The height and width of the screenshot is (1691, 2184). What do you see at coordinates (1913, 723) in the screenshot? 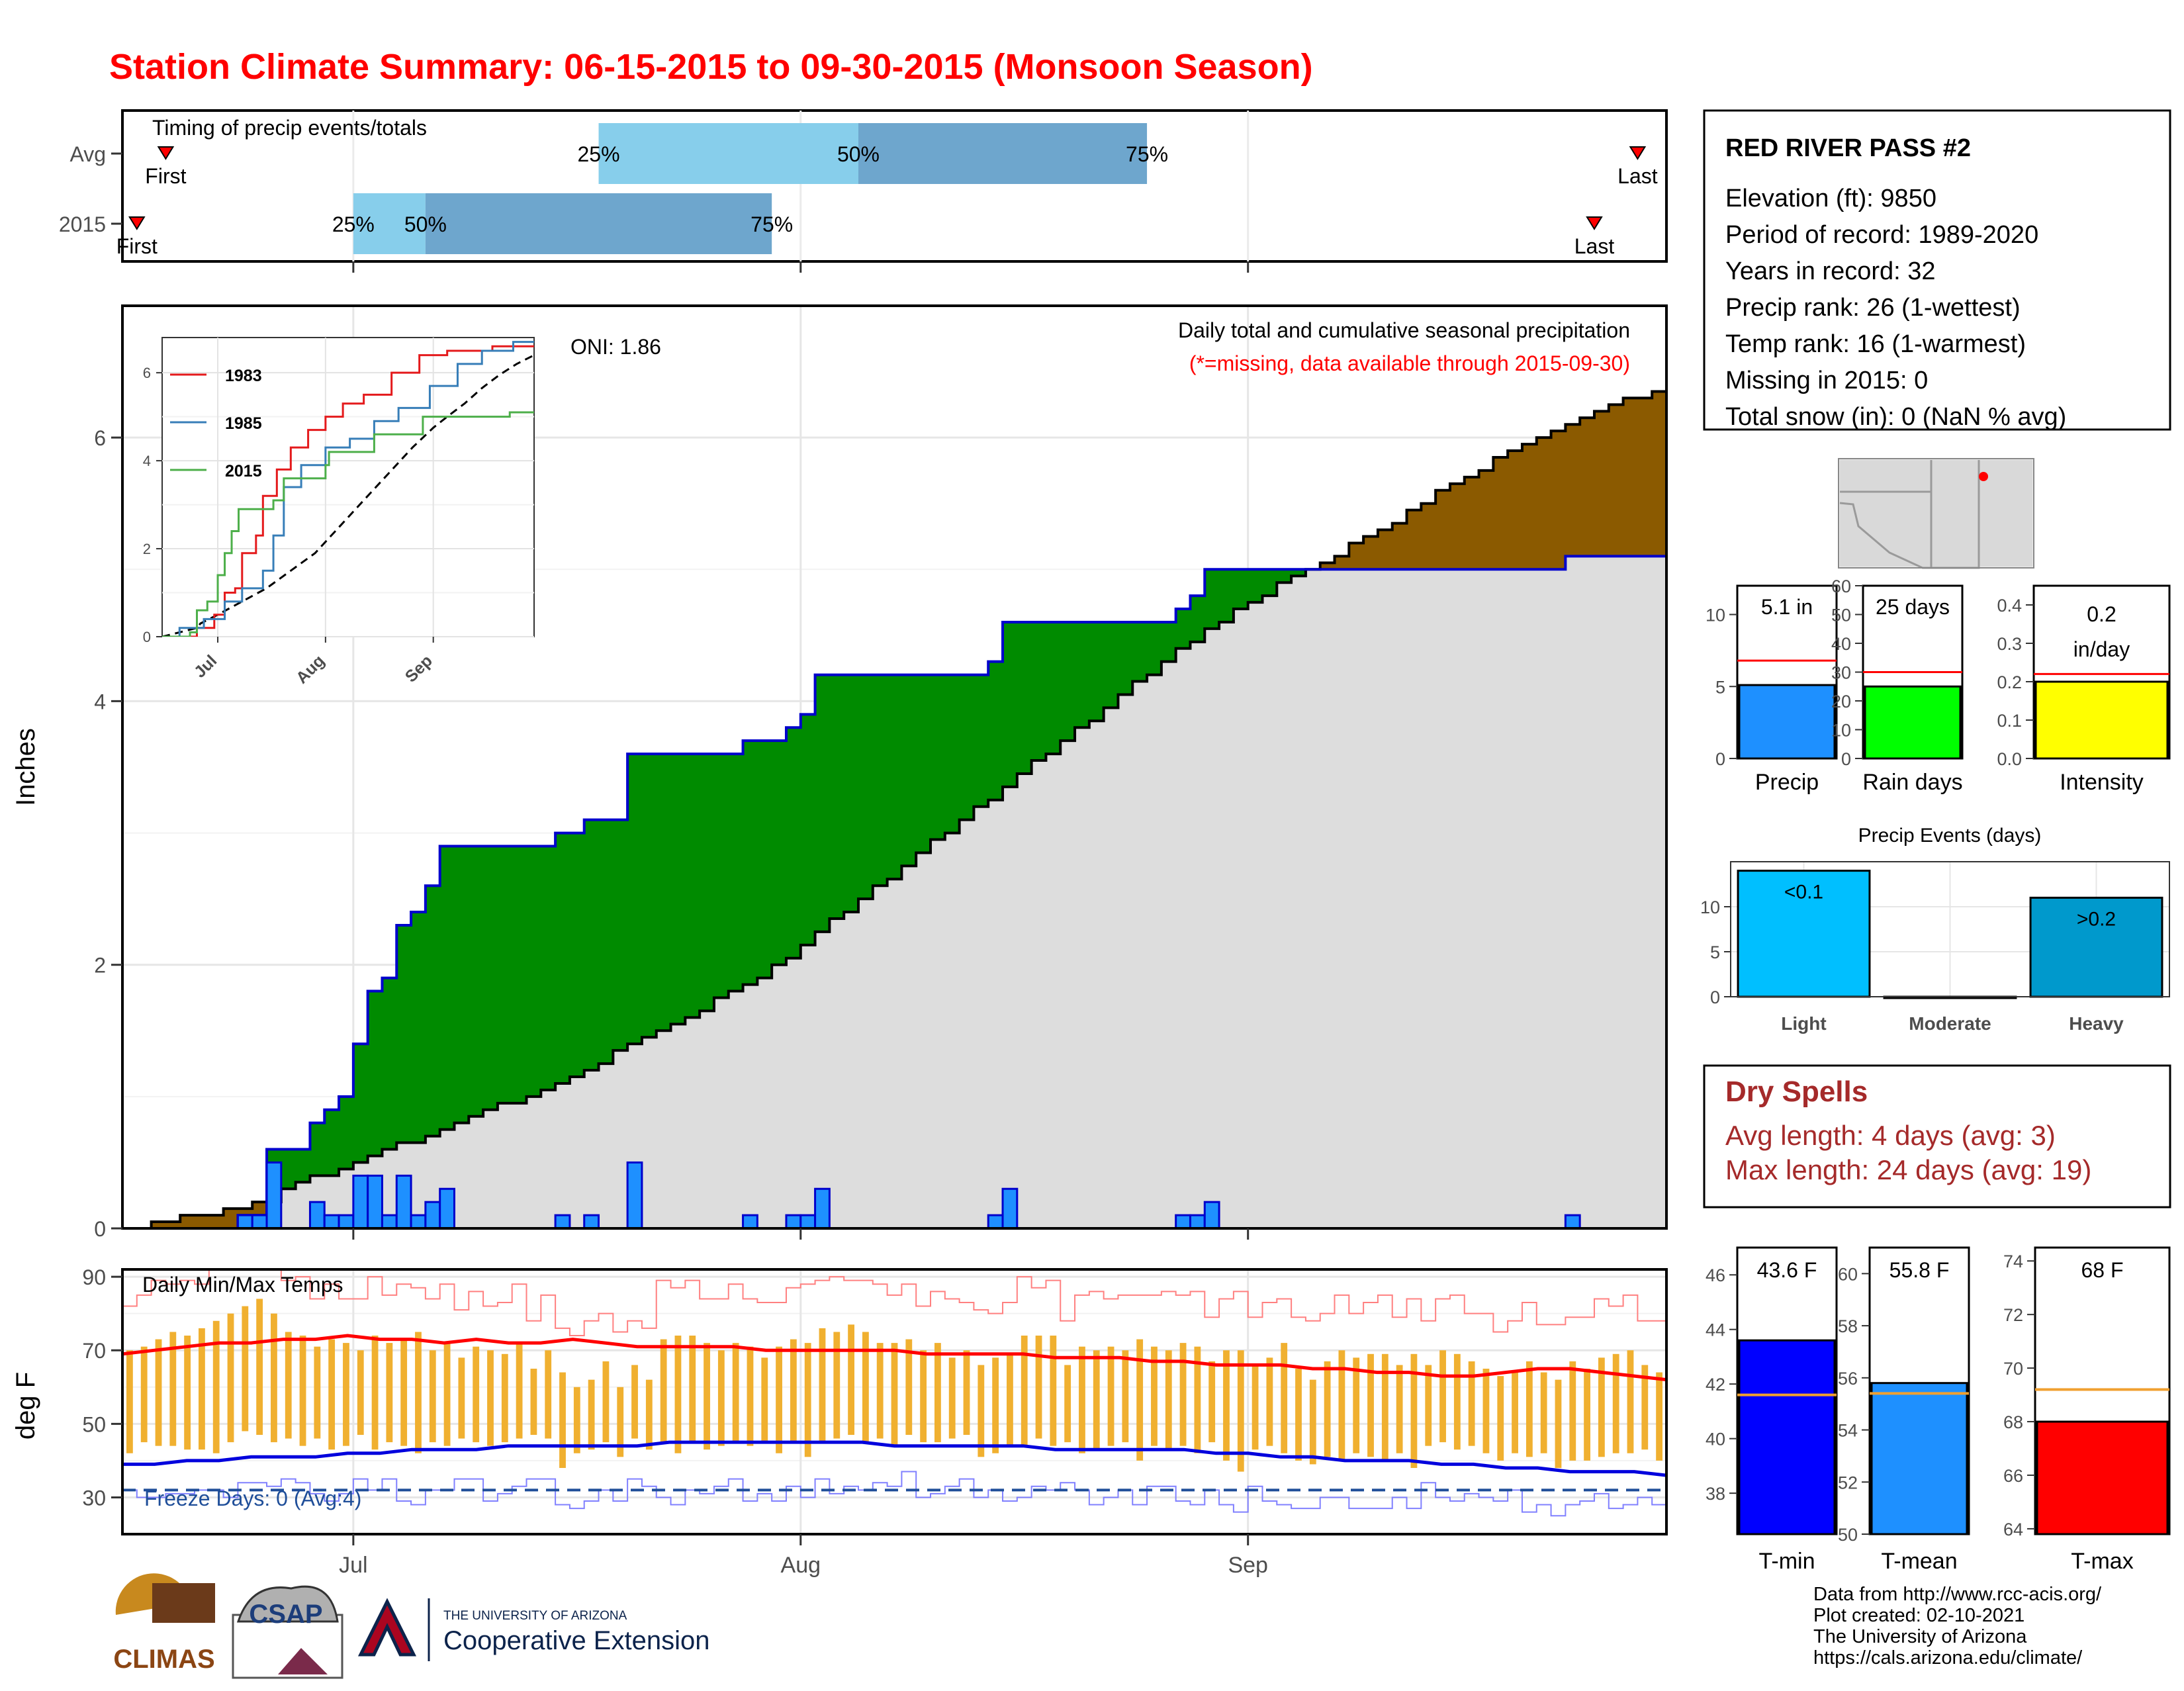
I see `summary-value-bar` at bounding box center [1913, 723].